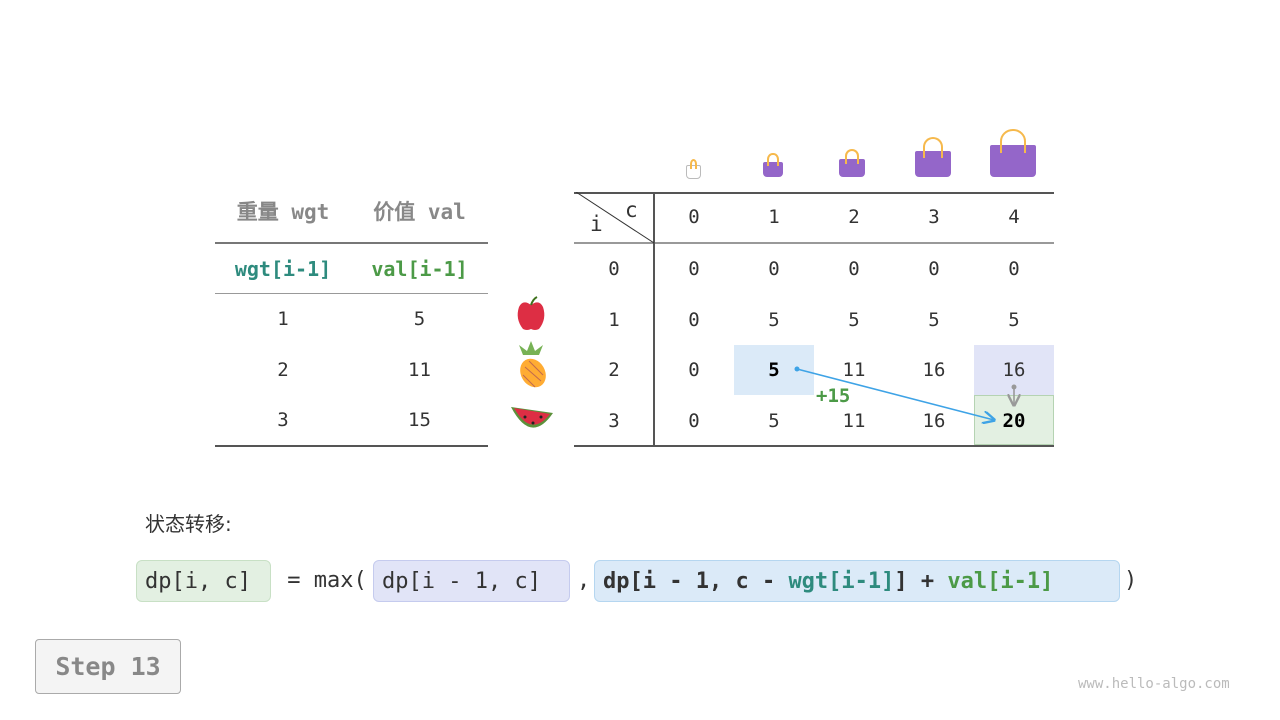 This screenshot has height=720, width=1280. I want to click on row-header: 1, so click(614, 319).